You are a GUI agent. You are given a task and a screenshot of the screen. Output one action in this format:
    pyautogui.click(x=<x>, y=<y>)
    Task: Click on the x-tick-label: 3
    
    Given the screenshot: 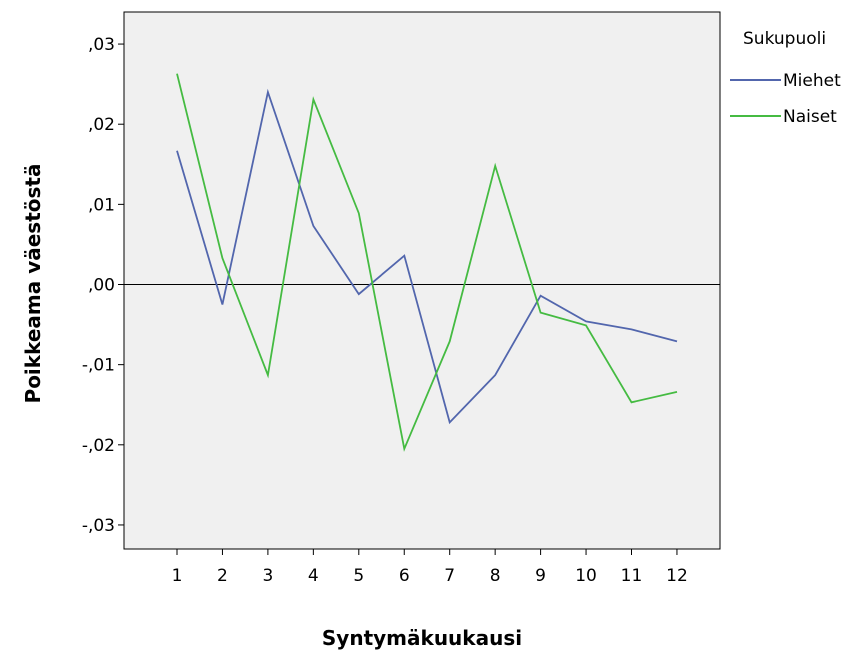 What is the action you would take?
    pyautogui.click(x=267, y=576)
    